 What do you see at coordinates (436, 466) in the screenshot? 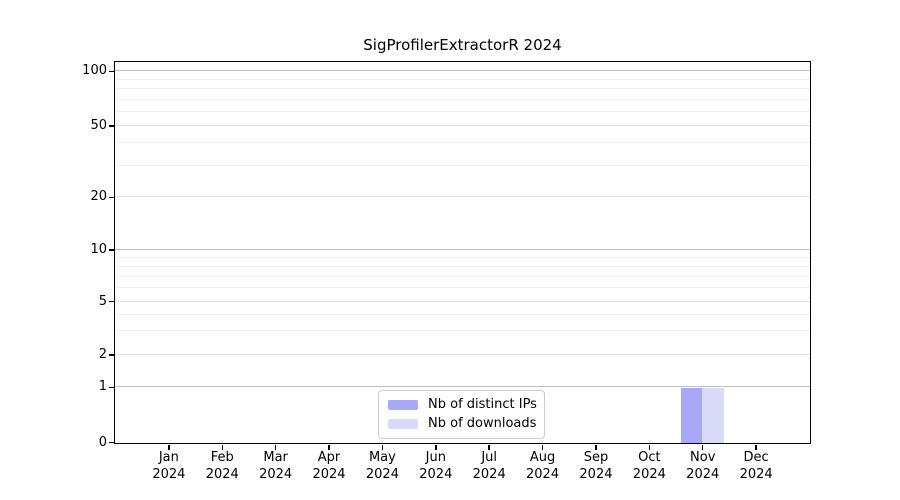
I see `x-tick-label-jun: Jun 2024` at bounding box center [436, 466].